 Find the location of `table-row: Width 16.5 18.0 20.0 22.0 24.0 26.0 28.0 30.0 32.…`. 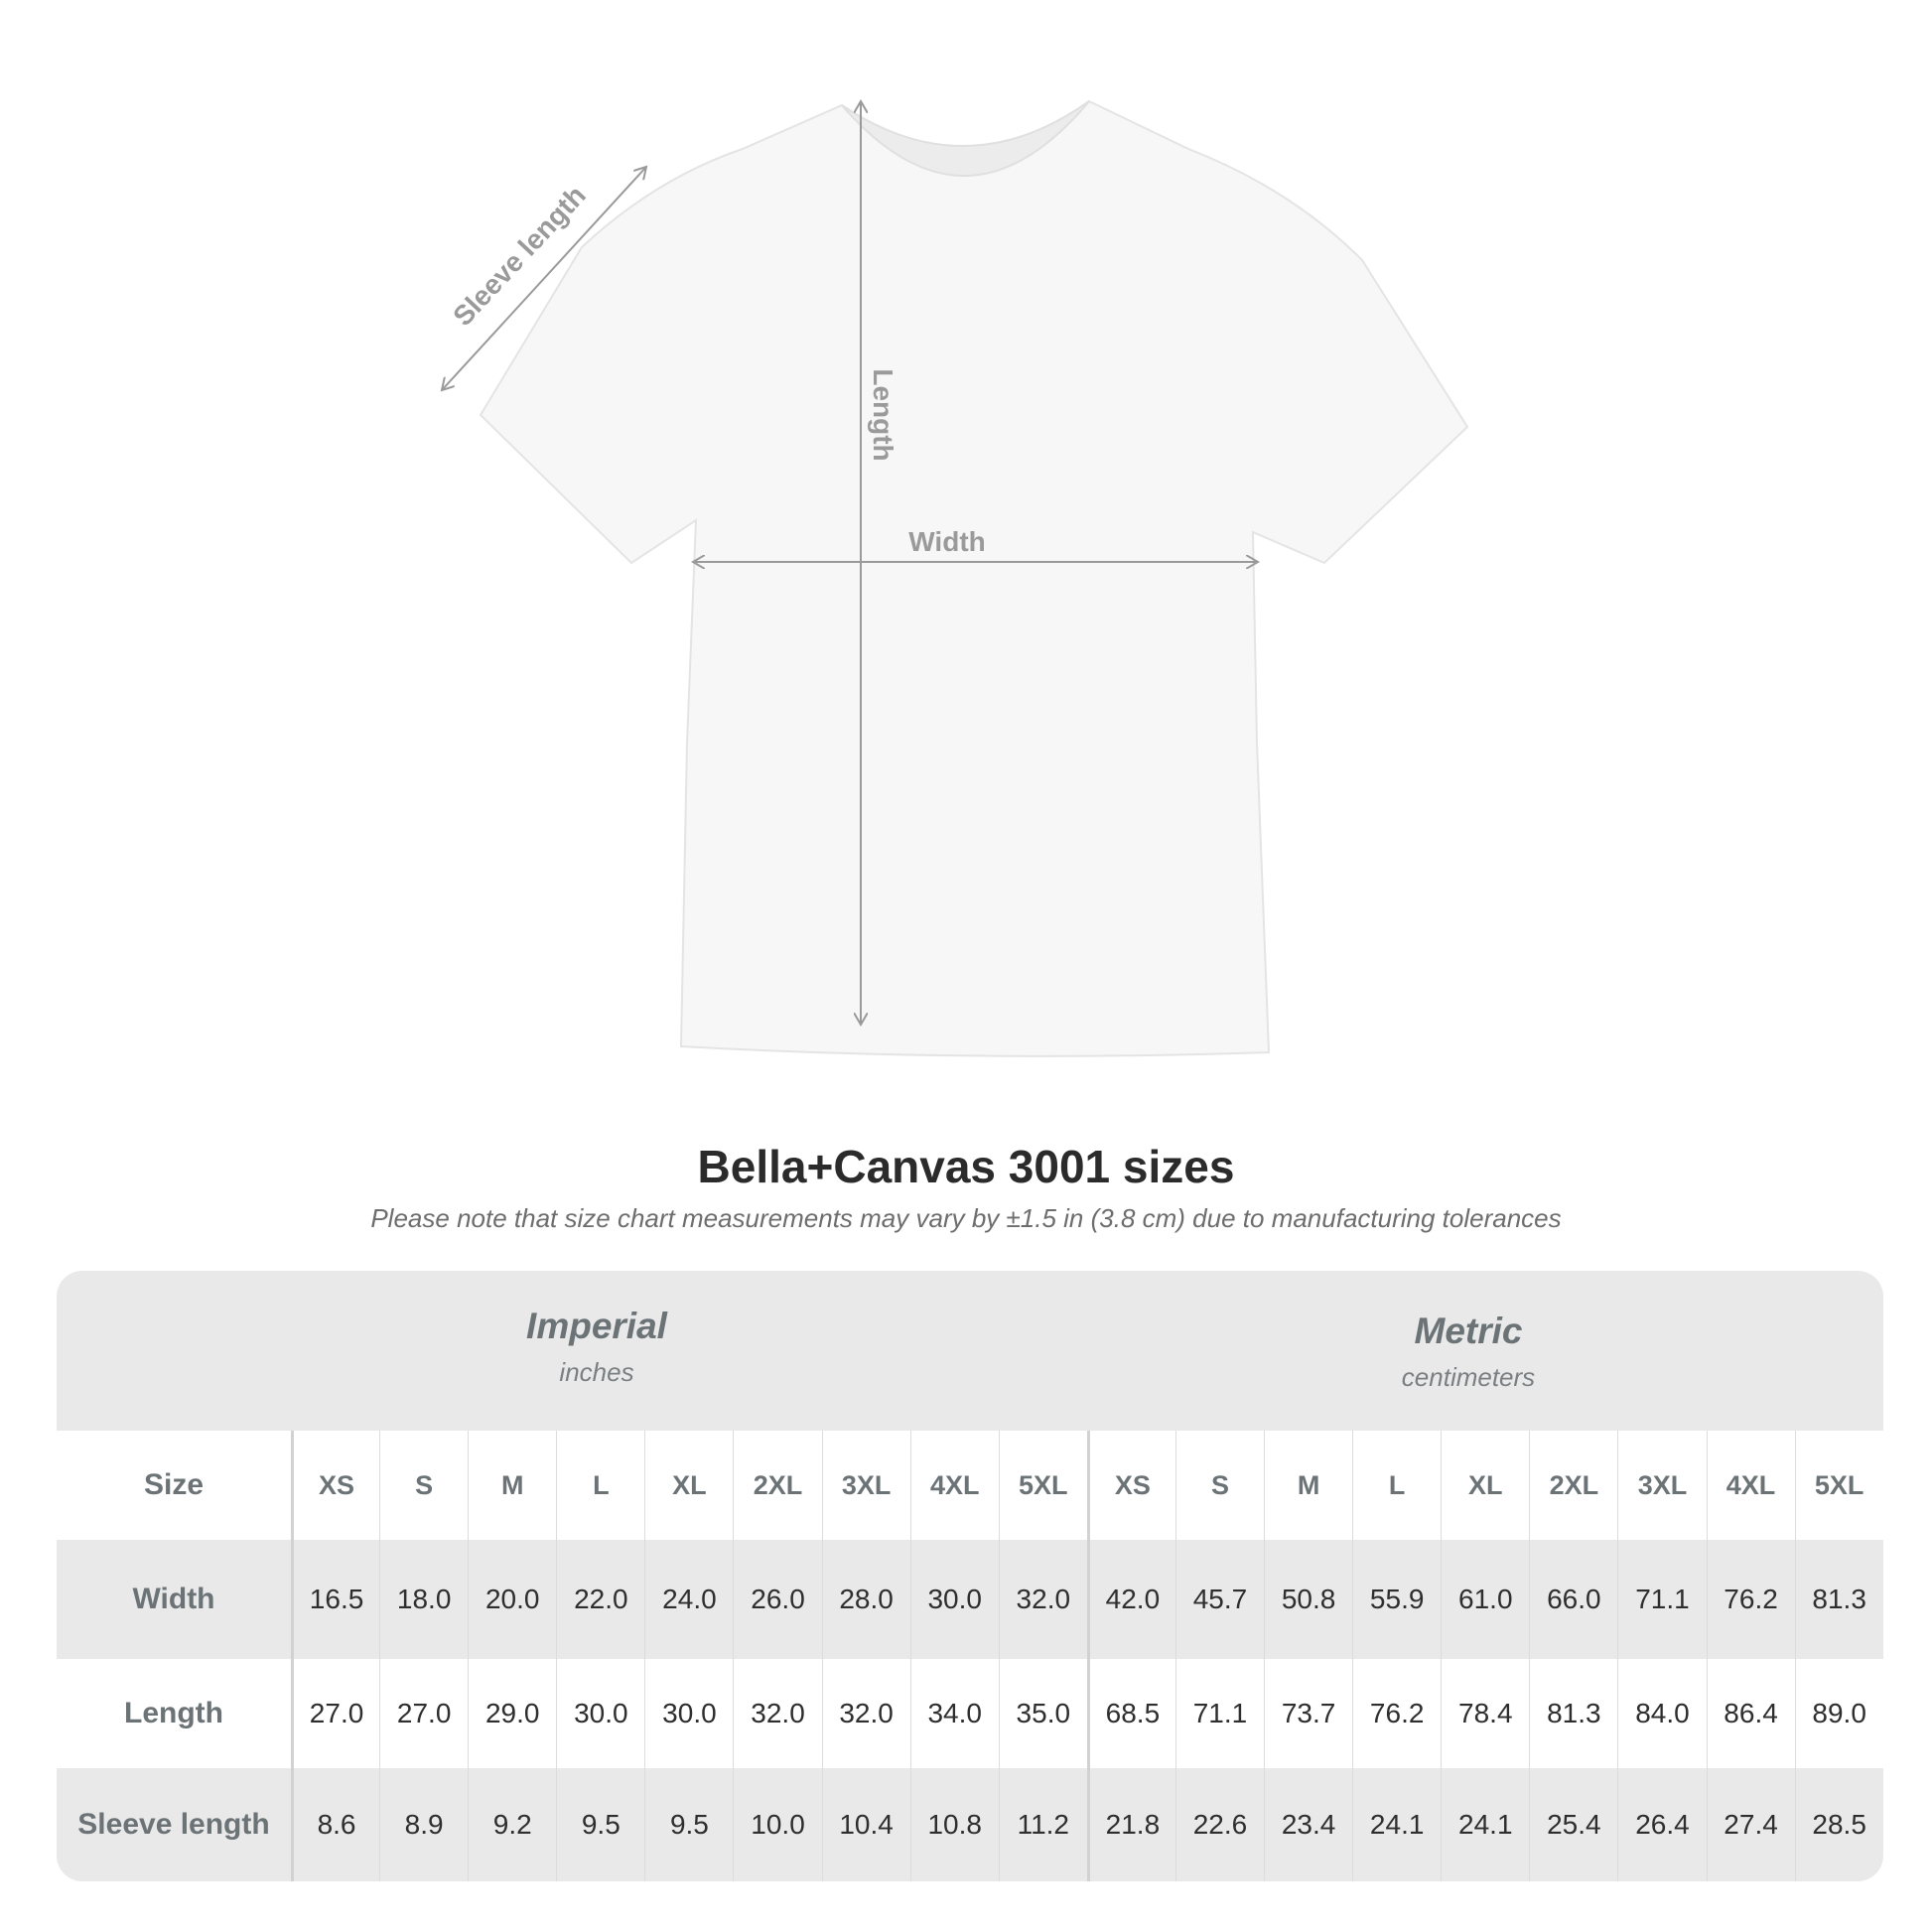

table-row: Width 16.5 18.0 20.0 22.0 24.0 26.0 28.0 30.0 32.… is located at coordinates (970, 1600).